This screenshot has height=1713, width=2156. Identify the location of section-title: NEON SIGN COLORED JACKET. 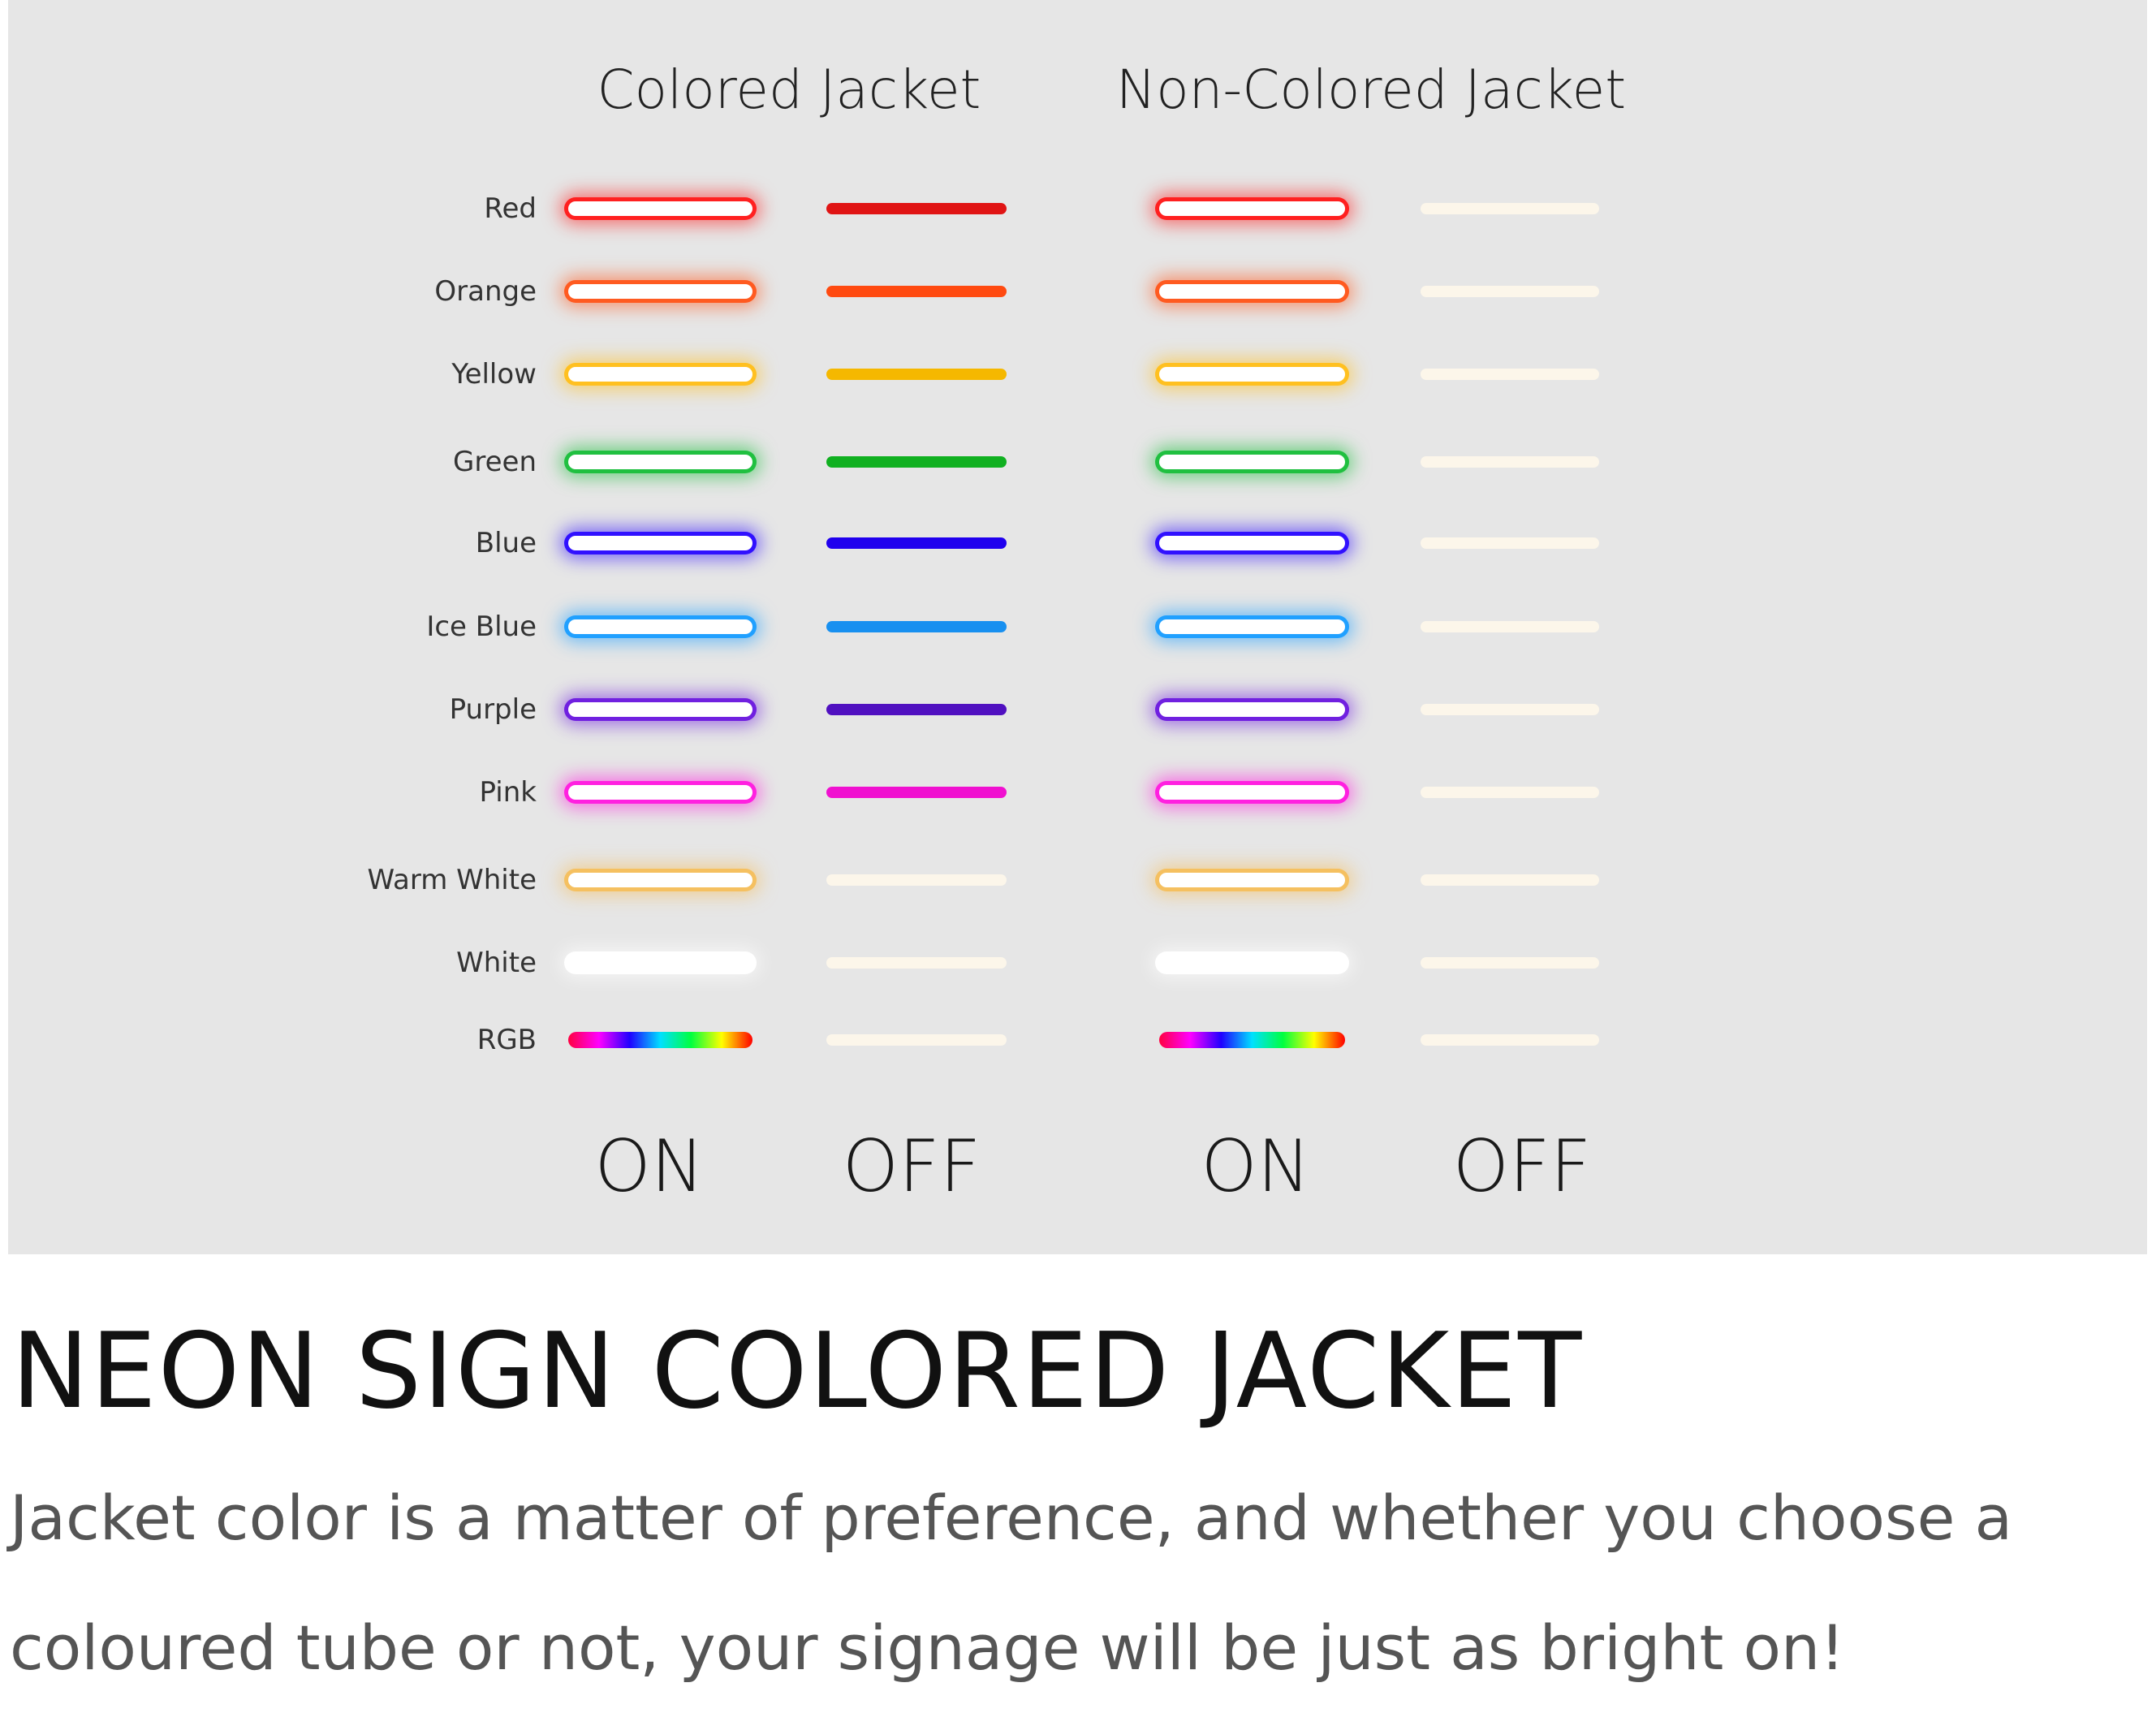
(797, 1371).